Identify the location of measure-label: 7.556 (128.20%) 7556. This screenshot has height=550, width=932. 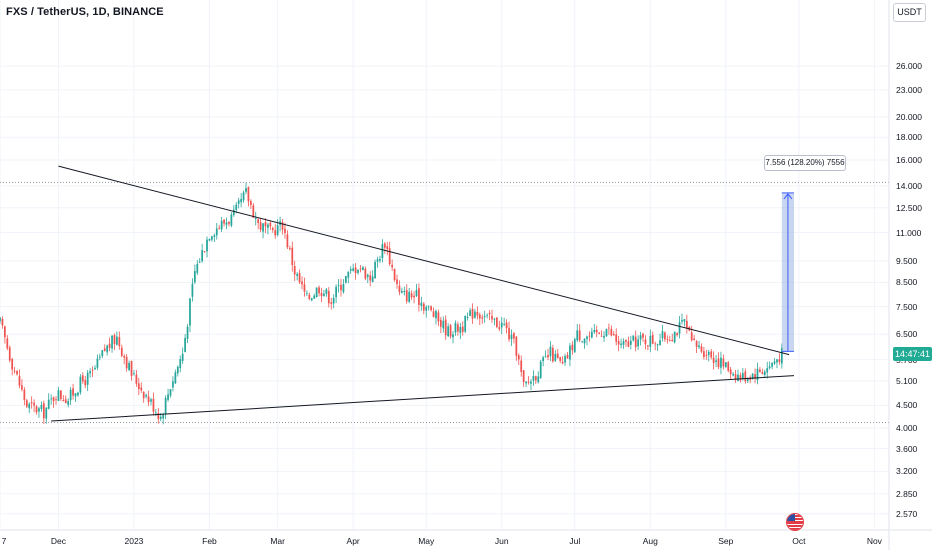
(805, 163).